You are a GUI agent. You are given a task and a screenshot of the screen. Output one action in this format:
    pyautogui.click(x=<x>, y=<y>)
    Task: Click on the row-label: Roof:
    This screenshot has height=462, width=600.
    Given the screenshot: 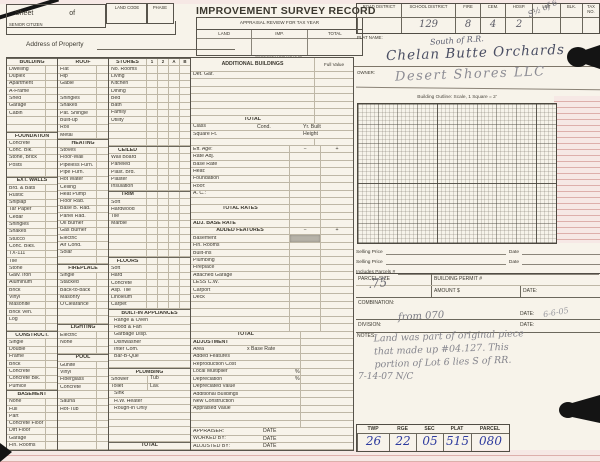 What is the action you would take?
    pyautogui.click(x=199, y=186)
    